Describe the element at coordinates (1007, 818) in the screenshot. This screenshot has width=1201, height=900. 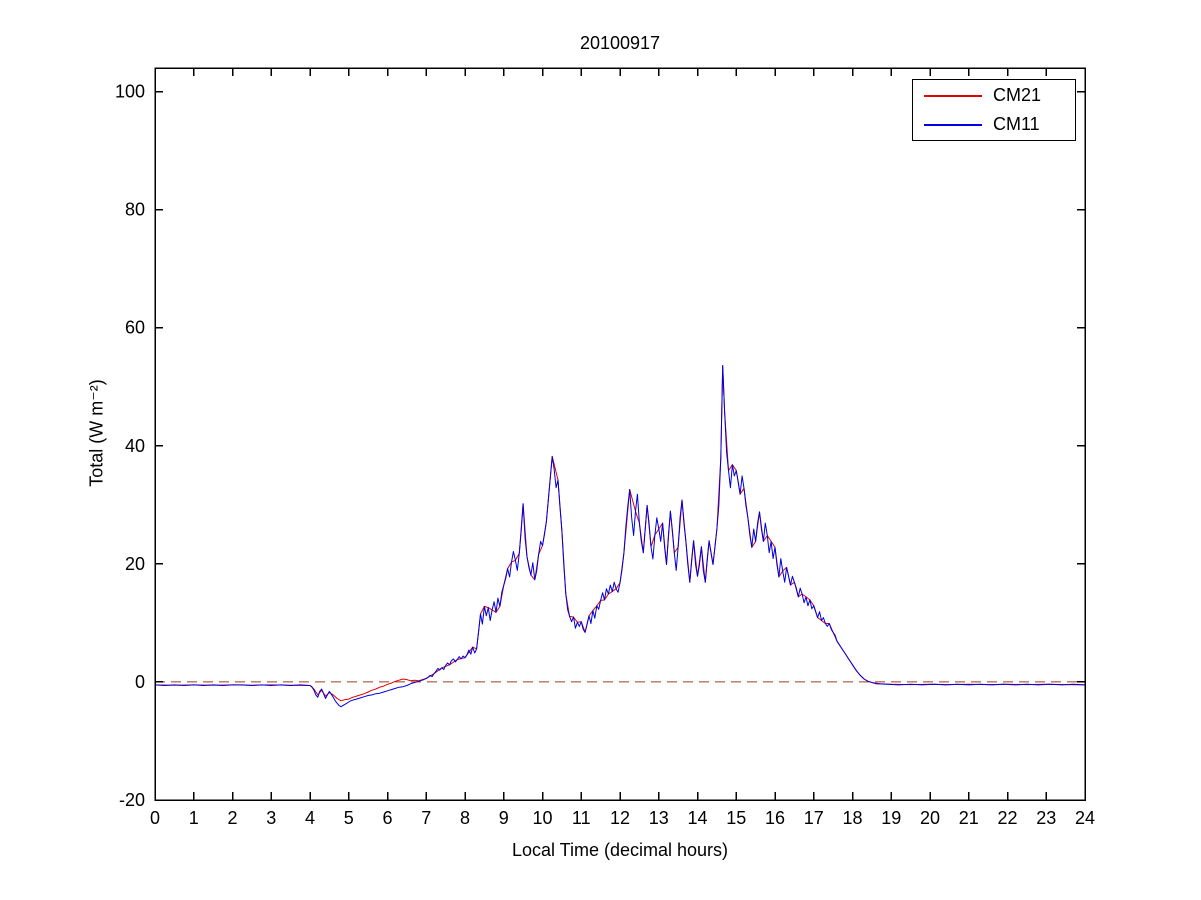
I see `x-tick-label: 22` at that location.